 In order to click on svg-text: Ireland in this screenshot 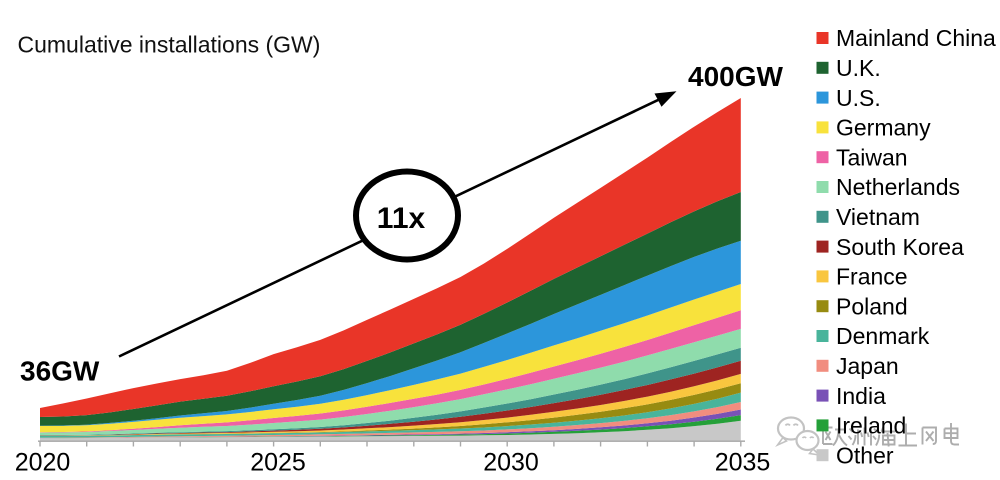, I will do `click(871, 426)`.